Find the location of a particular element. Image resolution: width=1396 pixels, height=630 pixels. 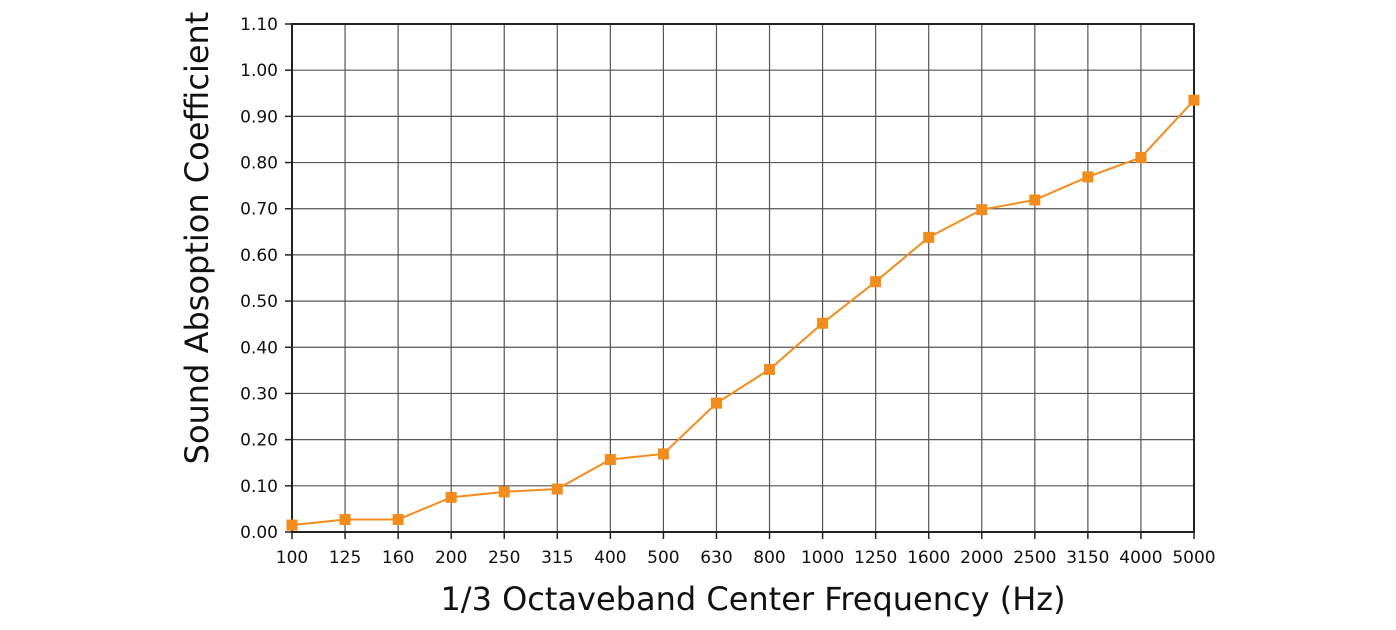

x-tick-label: 160 is located at coordinates (398, 558).